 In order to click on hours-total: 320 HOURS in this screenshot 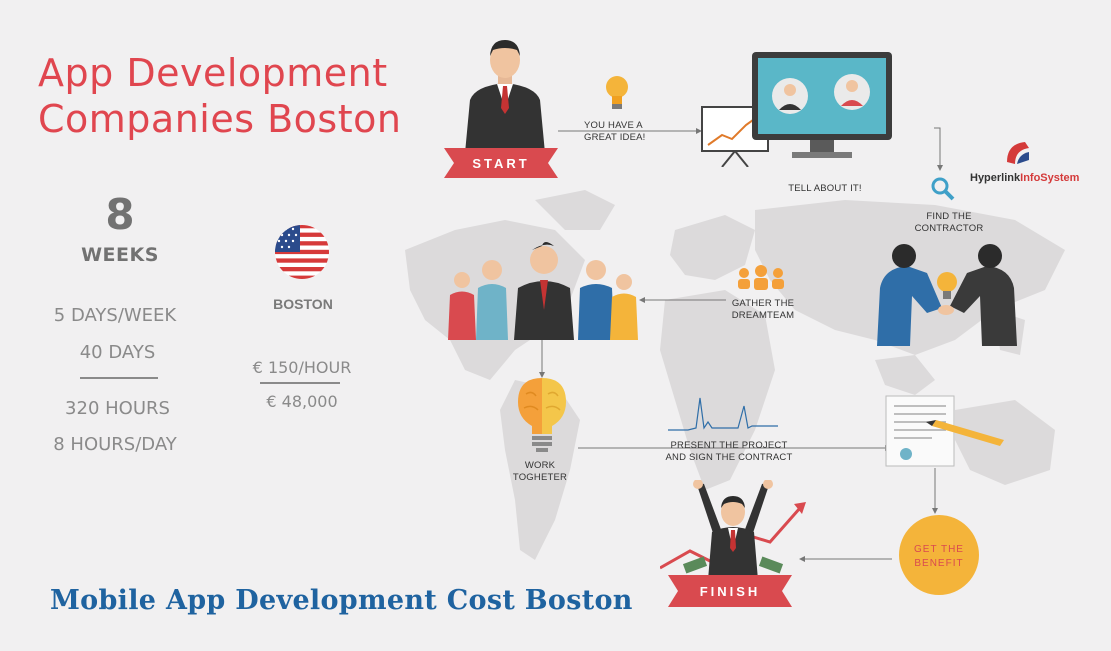, I will do `click(117, 408)`.